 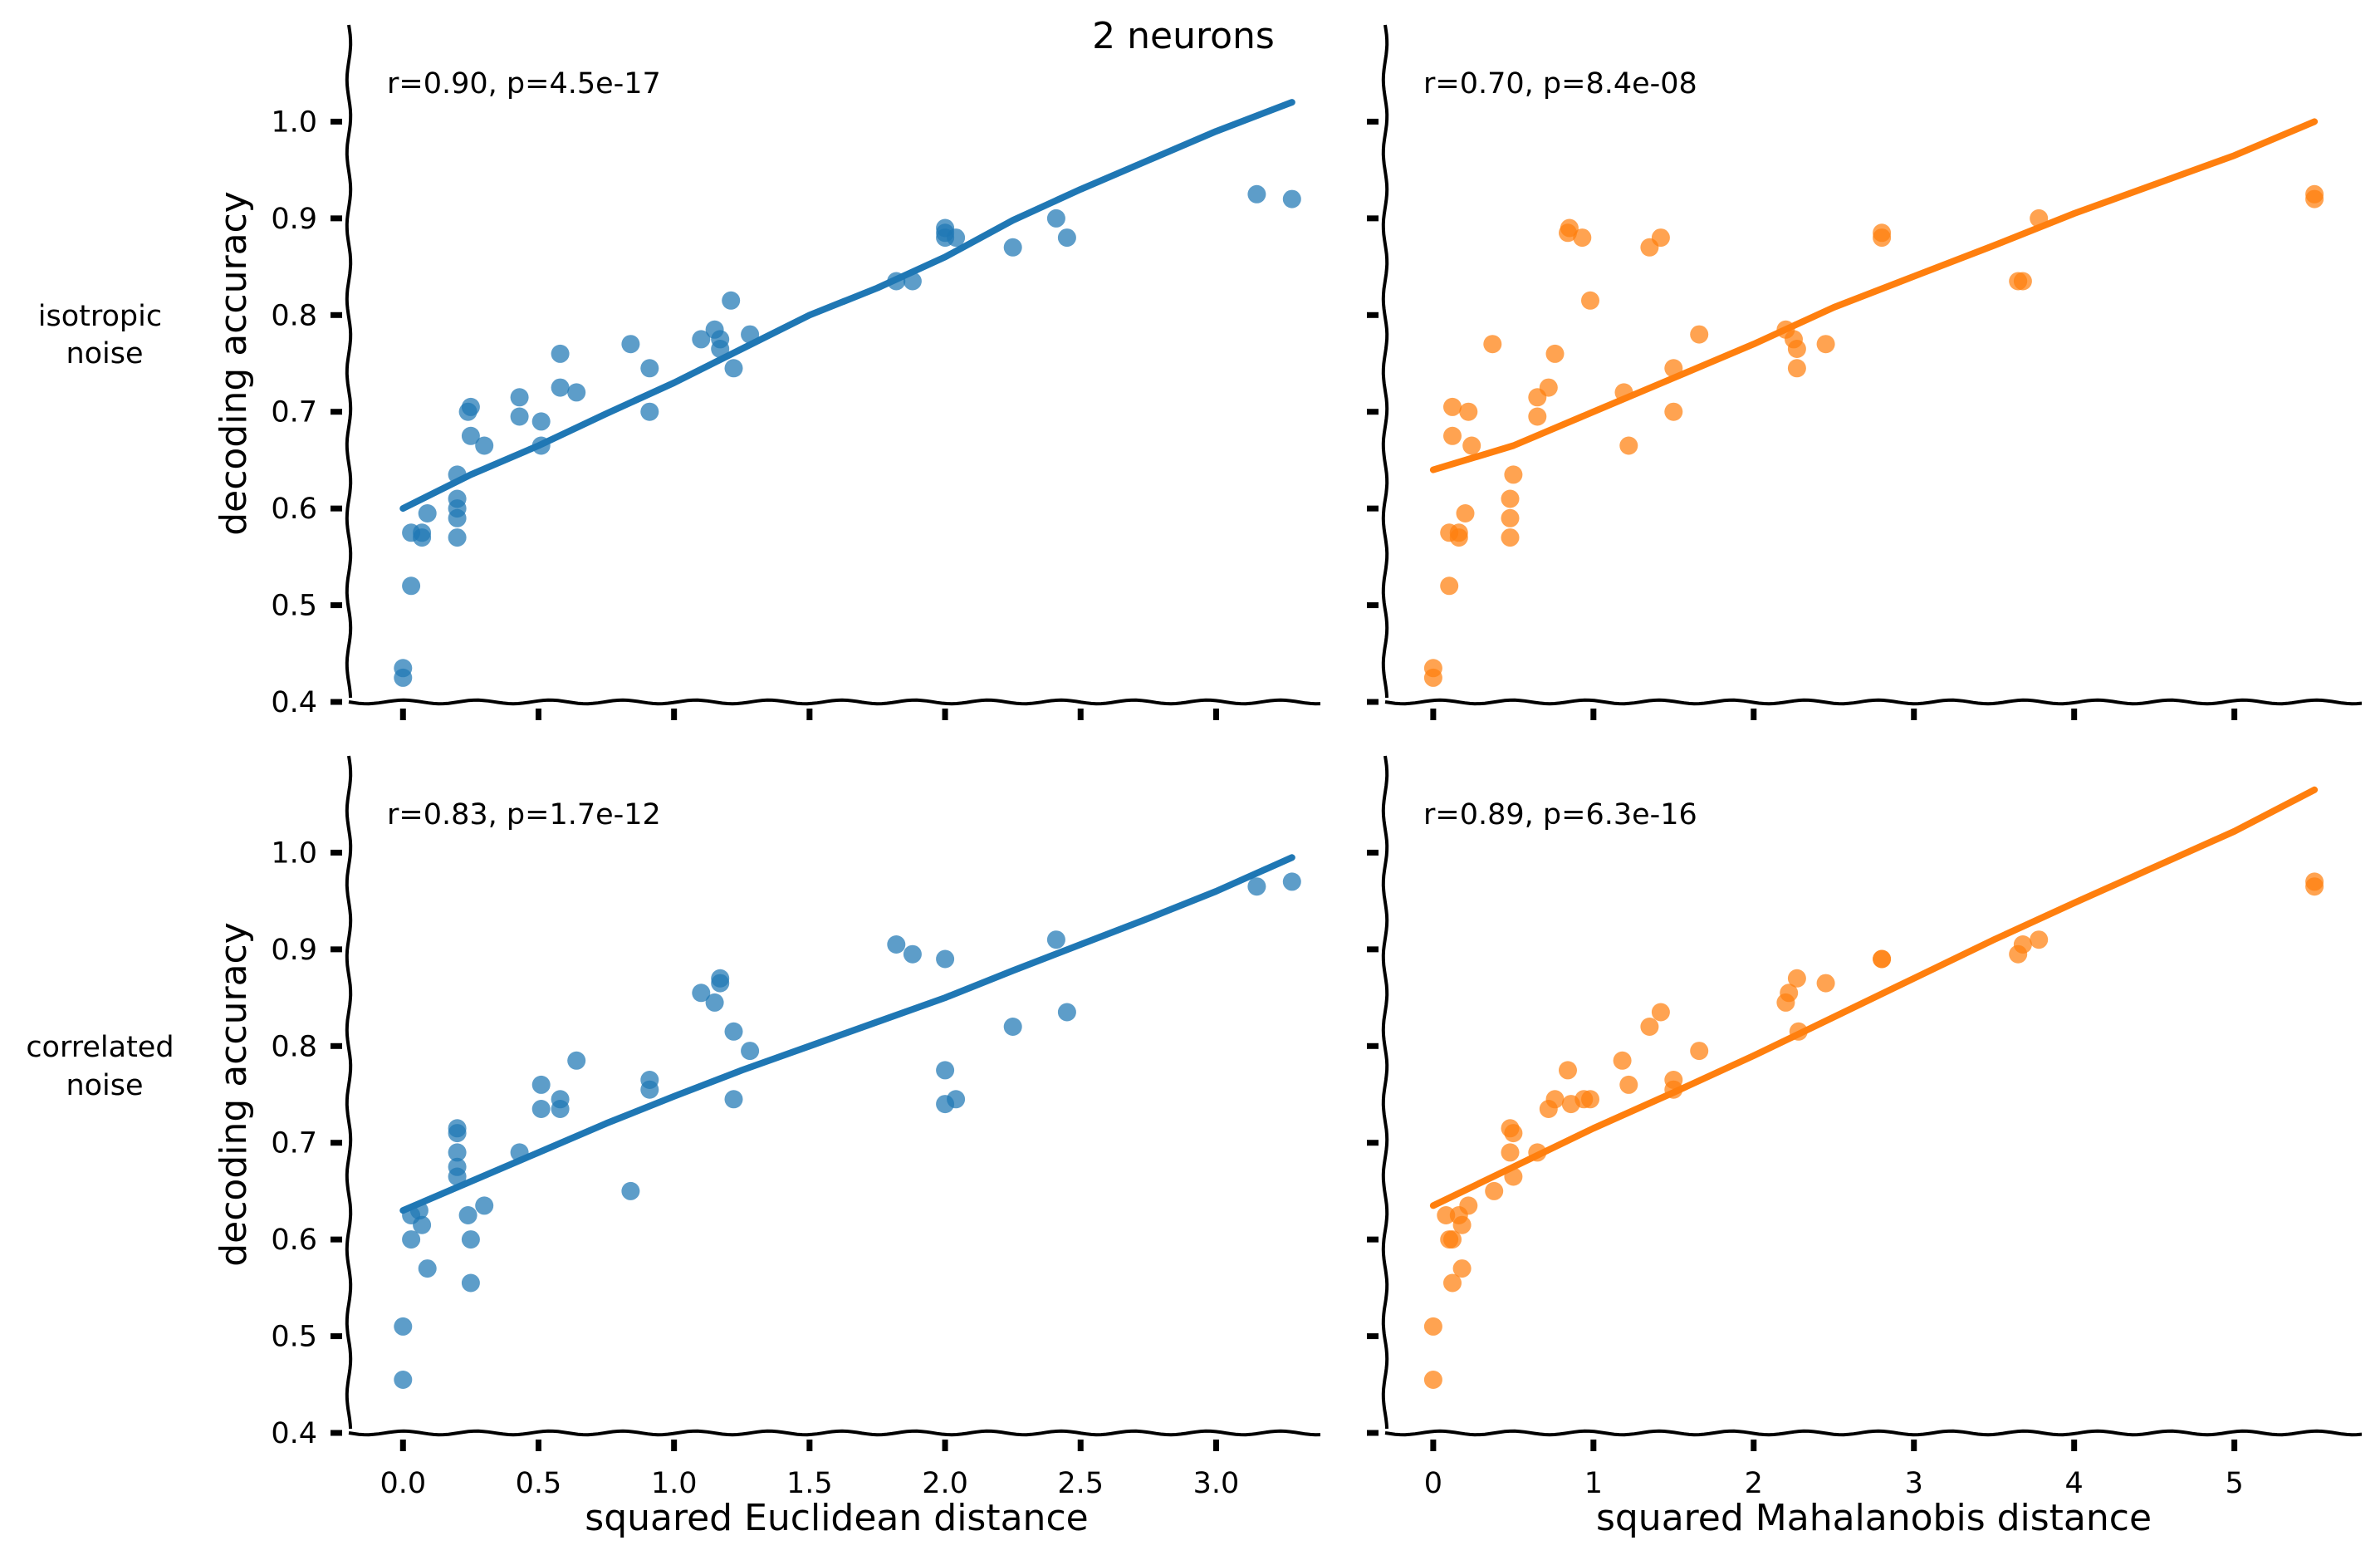 I want to click on correlation-annotation: r=0.89, p=6.3e-16, so click(x=1560, y=815).